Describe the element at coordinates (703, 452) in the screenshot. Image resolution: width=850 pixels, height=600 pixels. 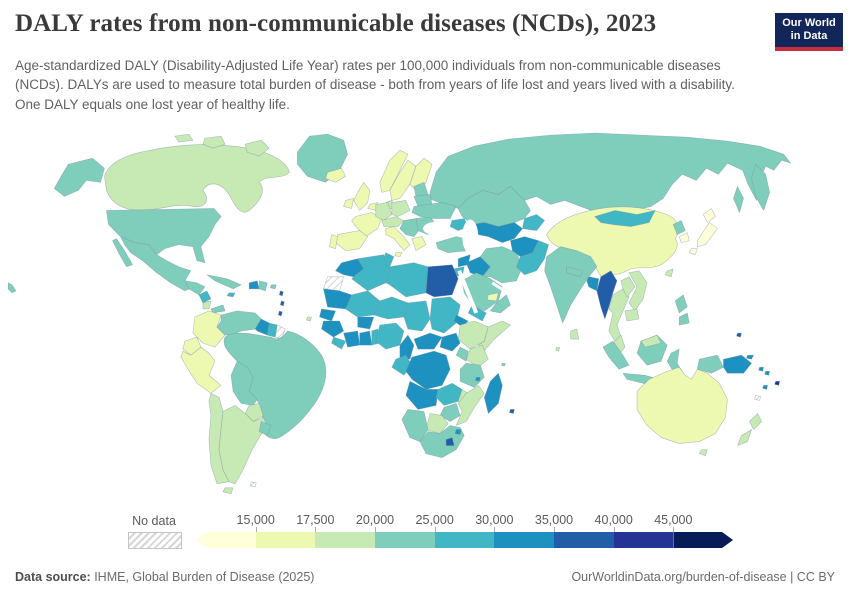
I see `country-tasmania` at that location.